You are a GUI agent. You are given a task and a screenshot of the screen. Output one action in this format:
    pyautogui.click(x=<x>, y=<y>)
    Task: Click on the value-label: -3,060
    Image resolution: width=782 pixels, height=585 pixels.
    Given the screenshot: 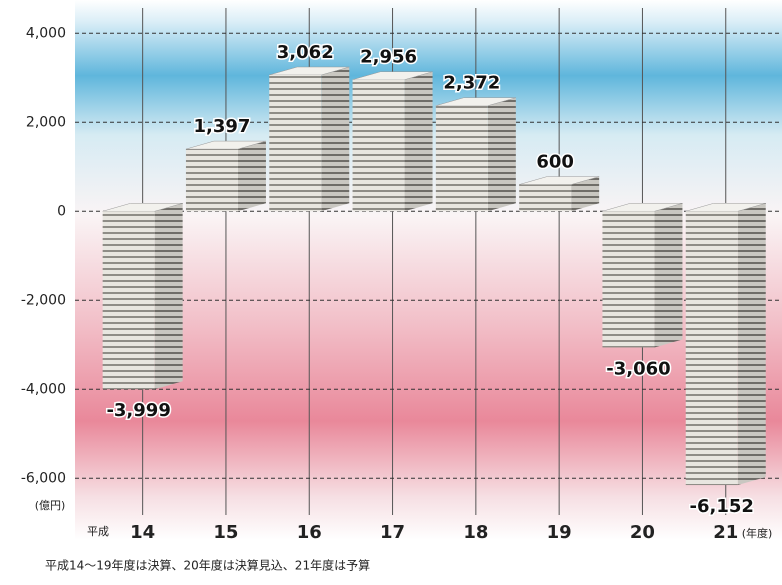 What is the action you would take?
    pyautogui.click(x=638, y=368)
    